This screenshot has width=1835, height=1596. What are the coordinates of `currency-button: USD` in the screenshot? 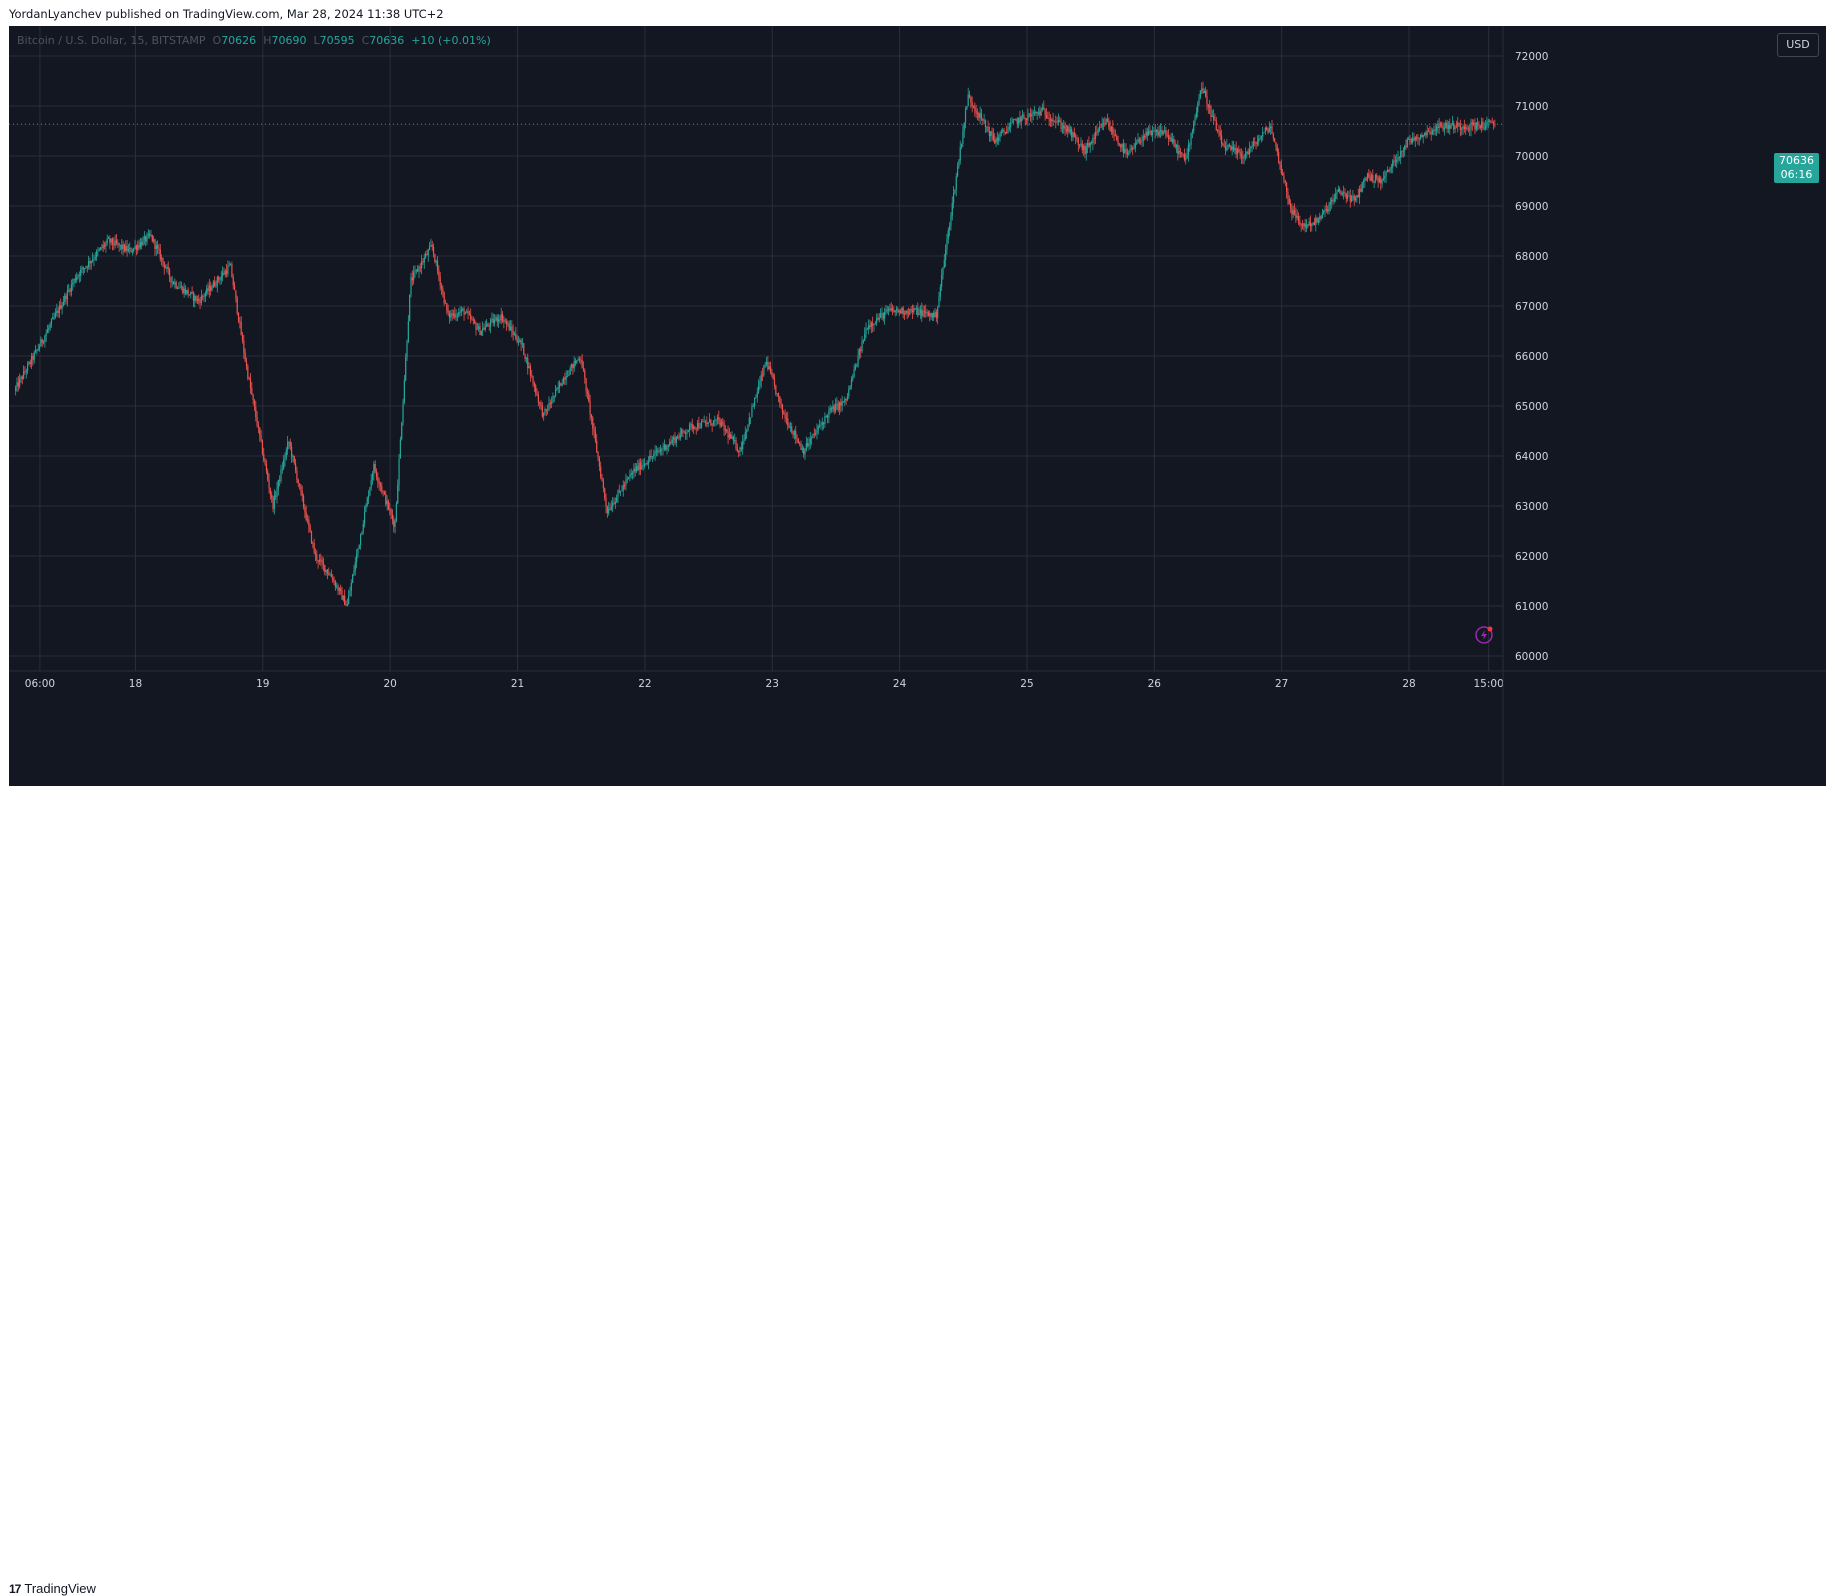 It's located at (1798, 45).